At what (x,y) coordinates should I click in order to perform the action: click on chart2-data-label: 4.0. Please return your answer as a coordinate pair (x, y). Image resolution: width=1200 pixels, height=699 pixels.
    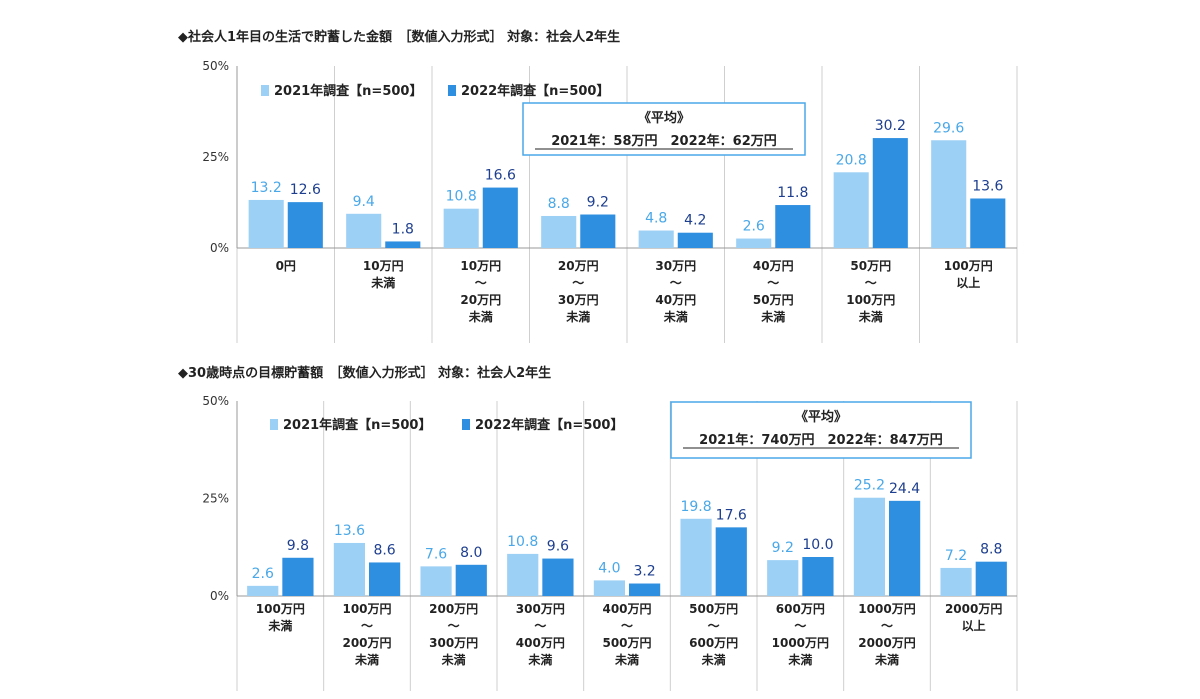
    Looking at the image, I should click on (609, 568).